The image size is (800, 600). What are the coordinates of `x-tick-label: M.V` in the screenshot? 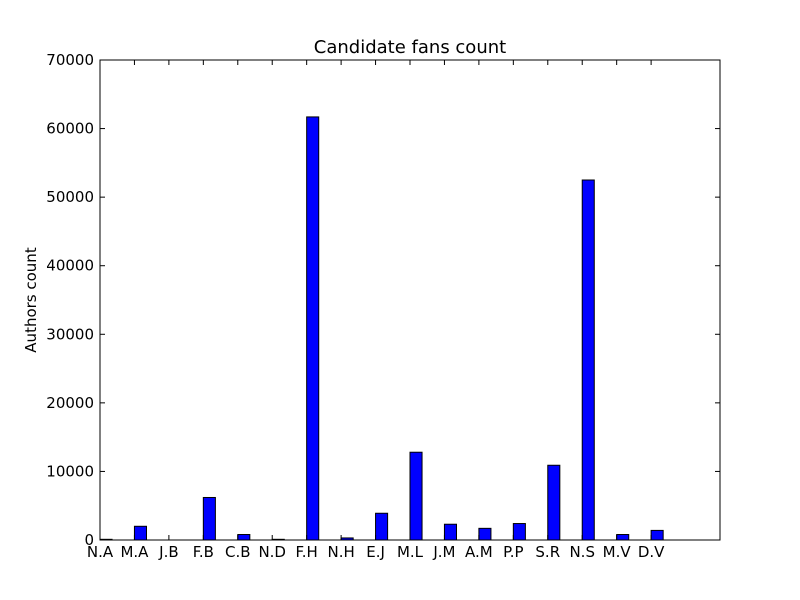 It's located at (617, 552).